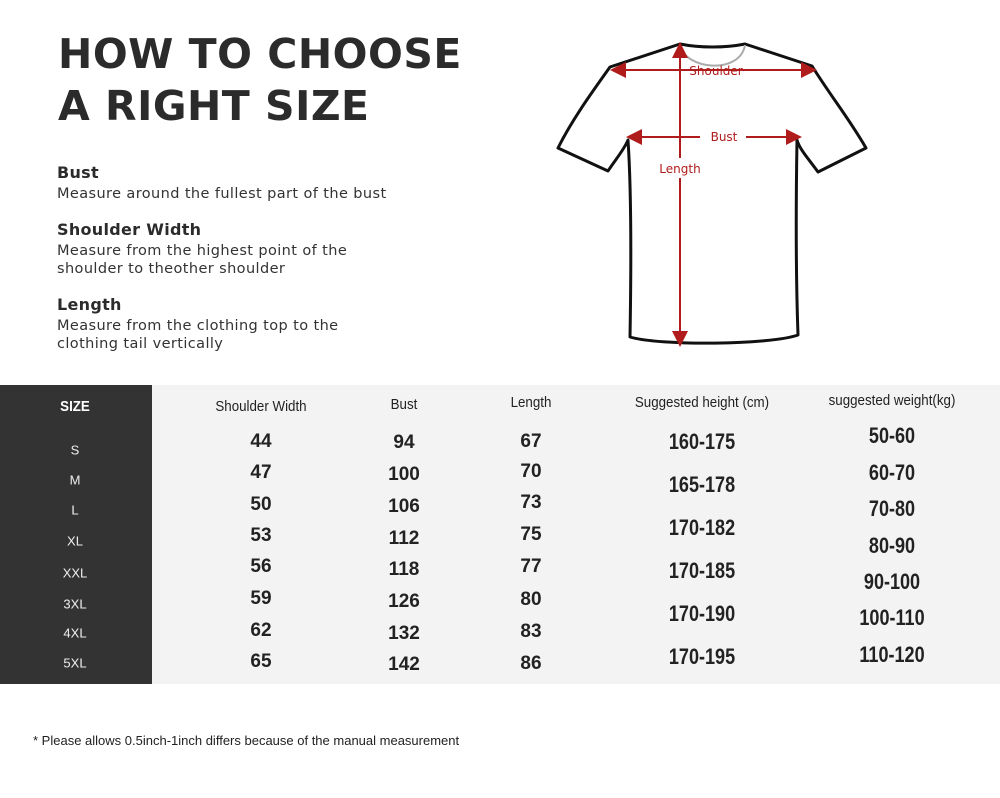 The image size is (1000, 798). I want to click on shoulder-cell: 62, so click(261, 630).